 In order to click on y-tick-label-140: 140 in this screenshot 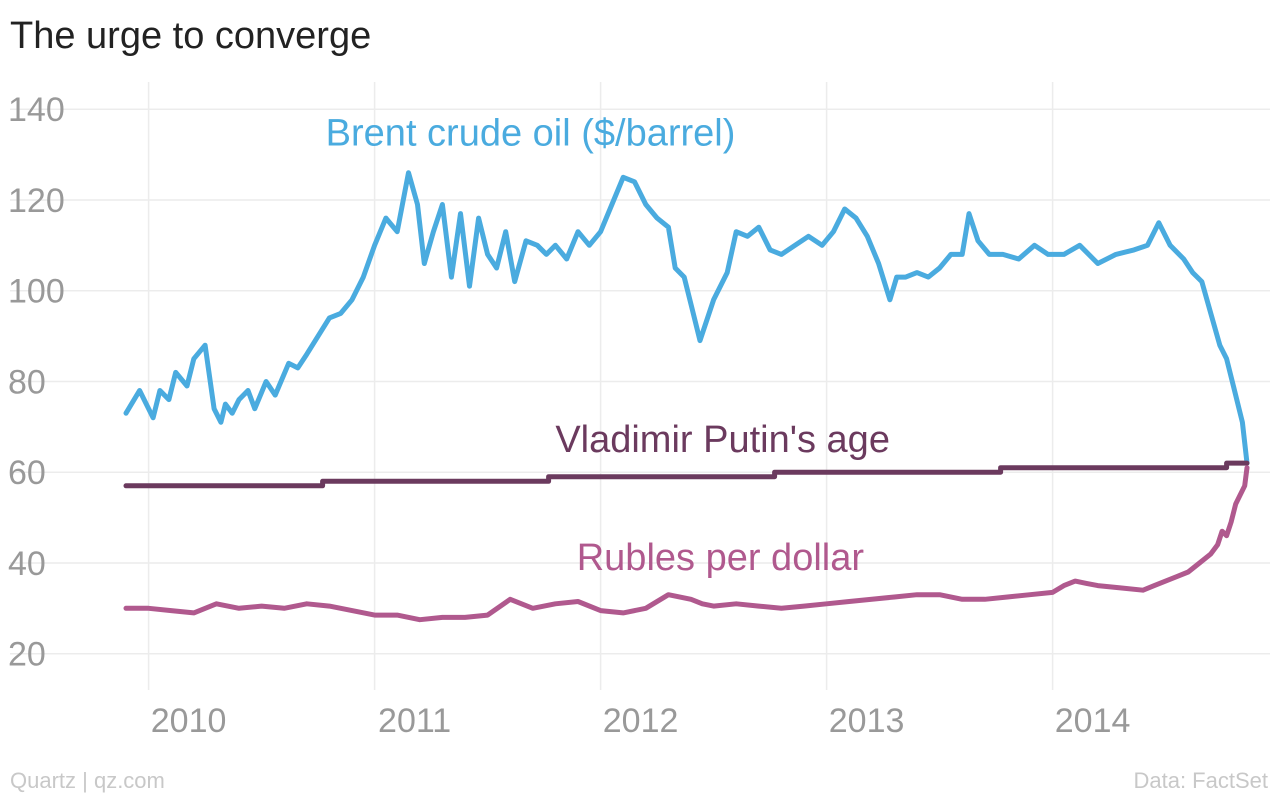, I will do `click(36, 110)`.